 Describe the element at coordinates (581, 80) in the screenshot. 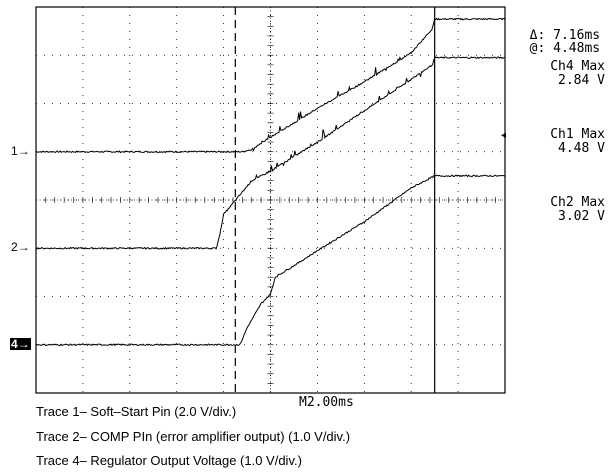

I see `measurement-value: 2.84 V` at that location.